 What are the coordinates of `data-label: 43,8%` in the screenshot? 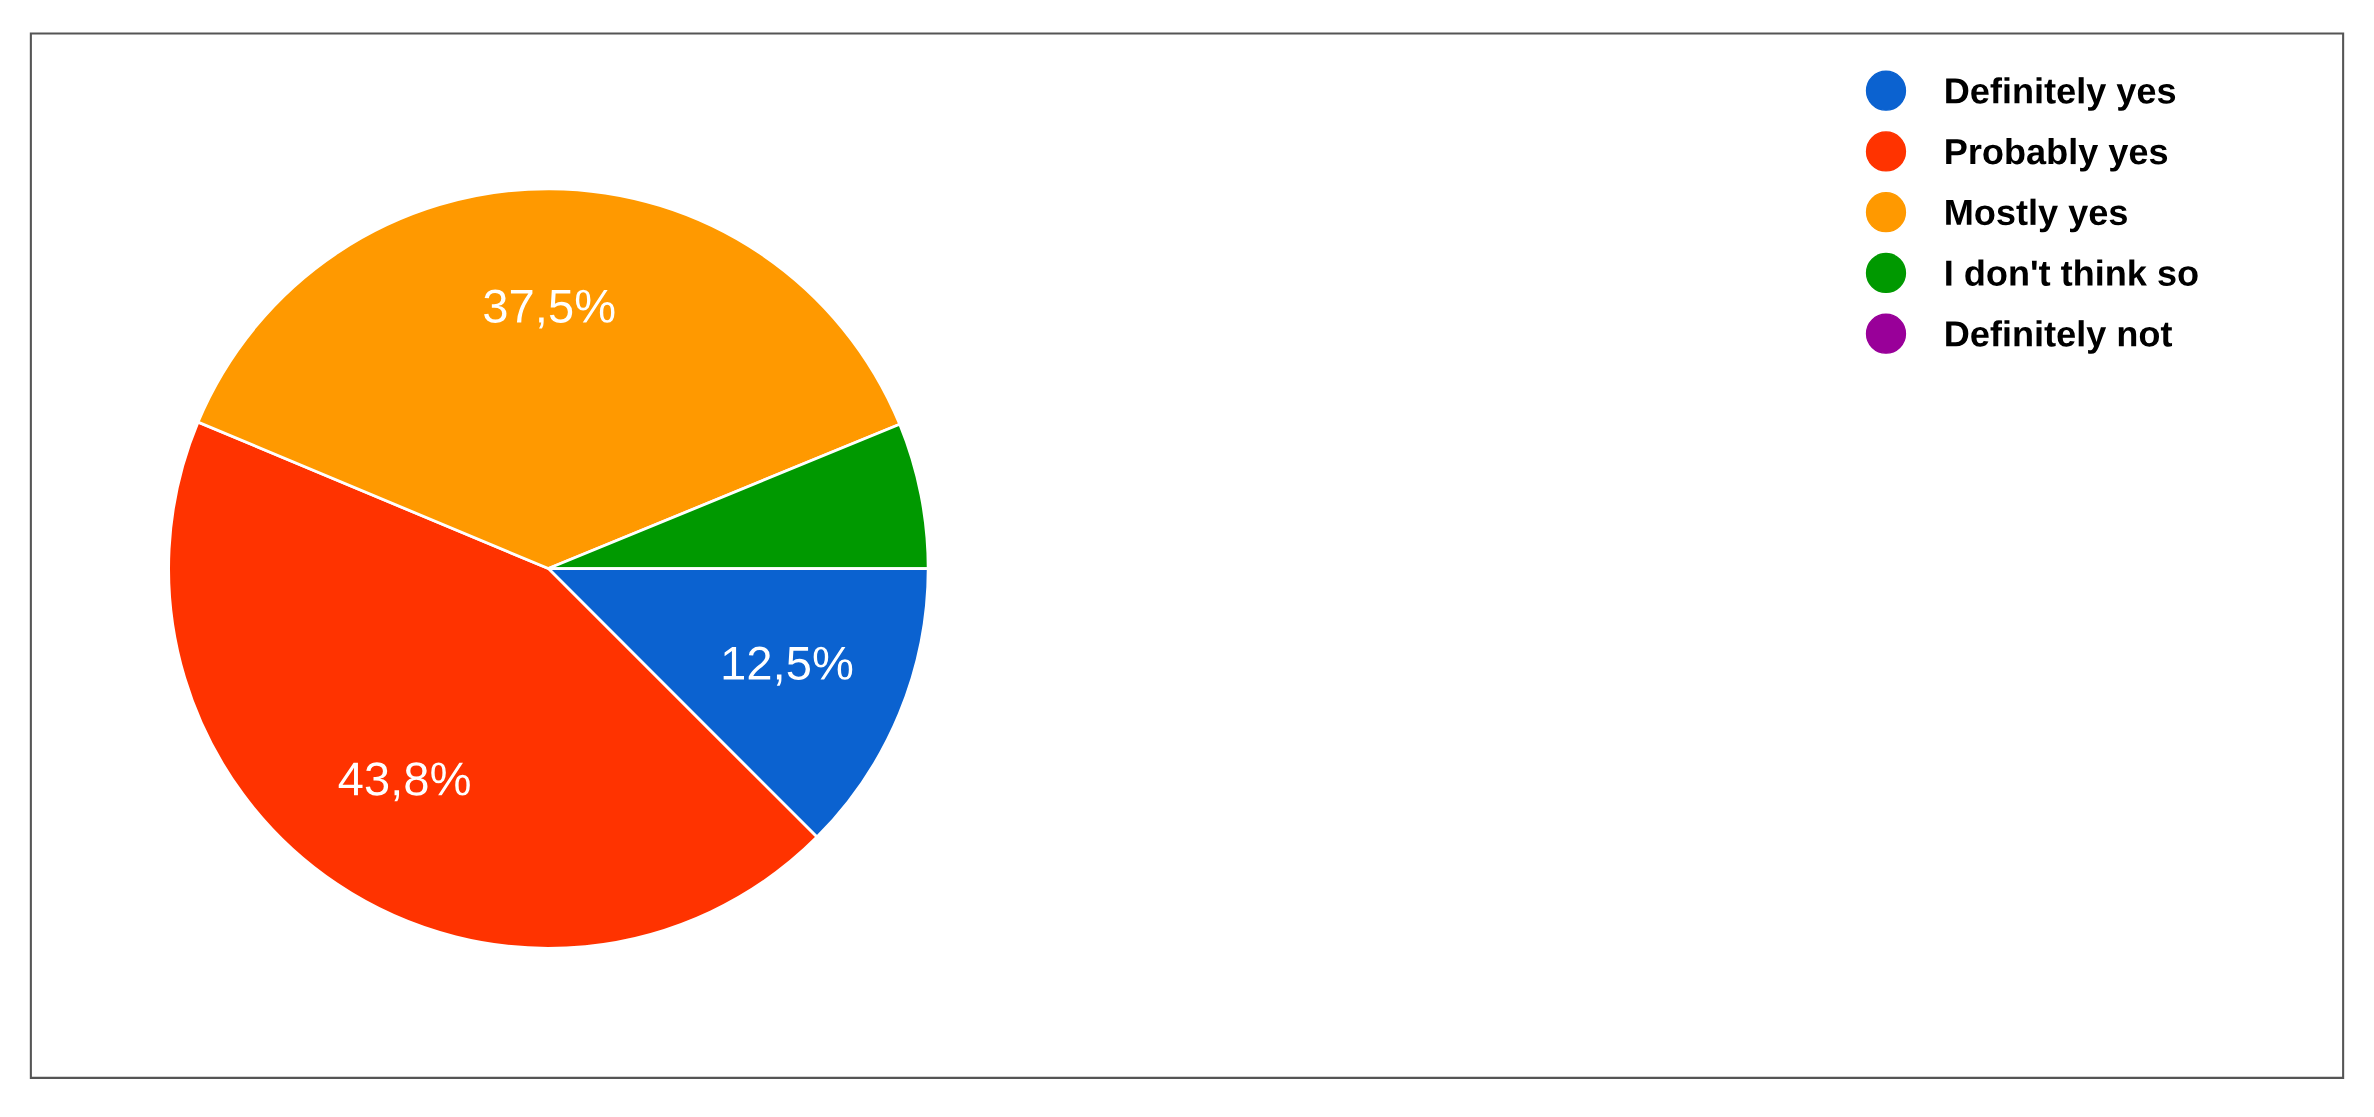 It's located at (404, 782).